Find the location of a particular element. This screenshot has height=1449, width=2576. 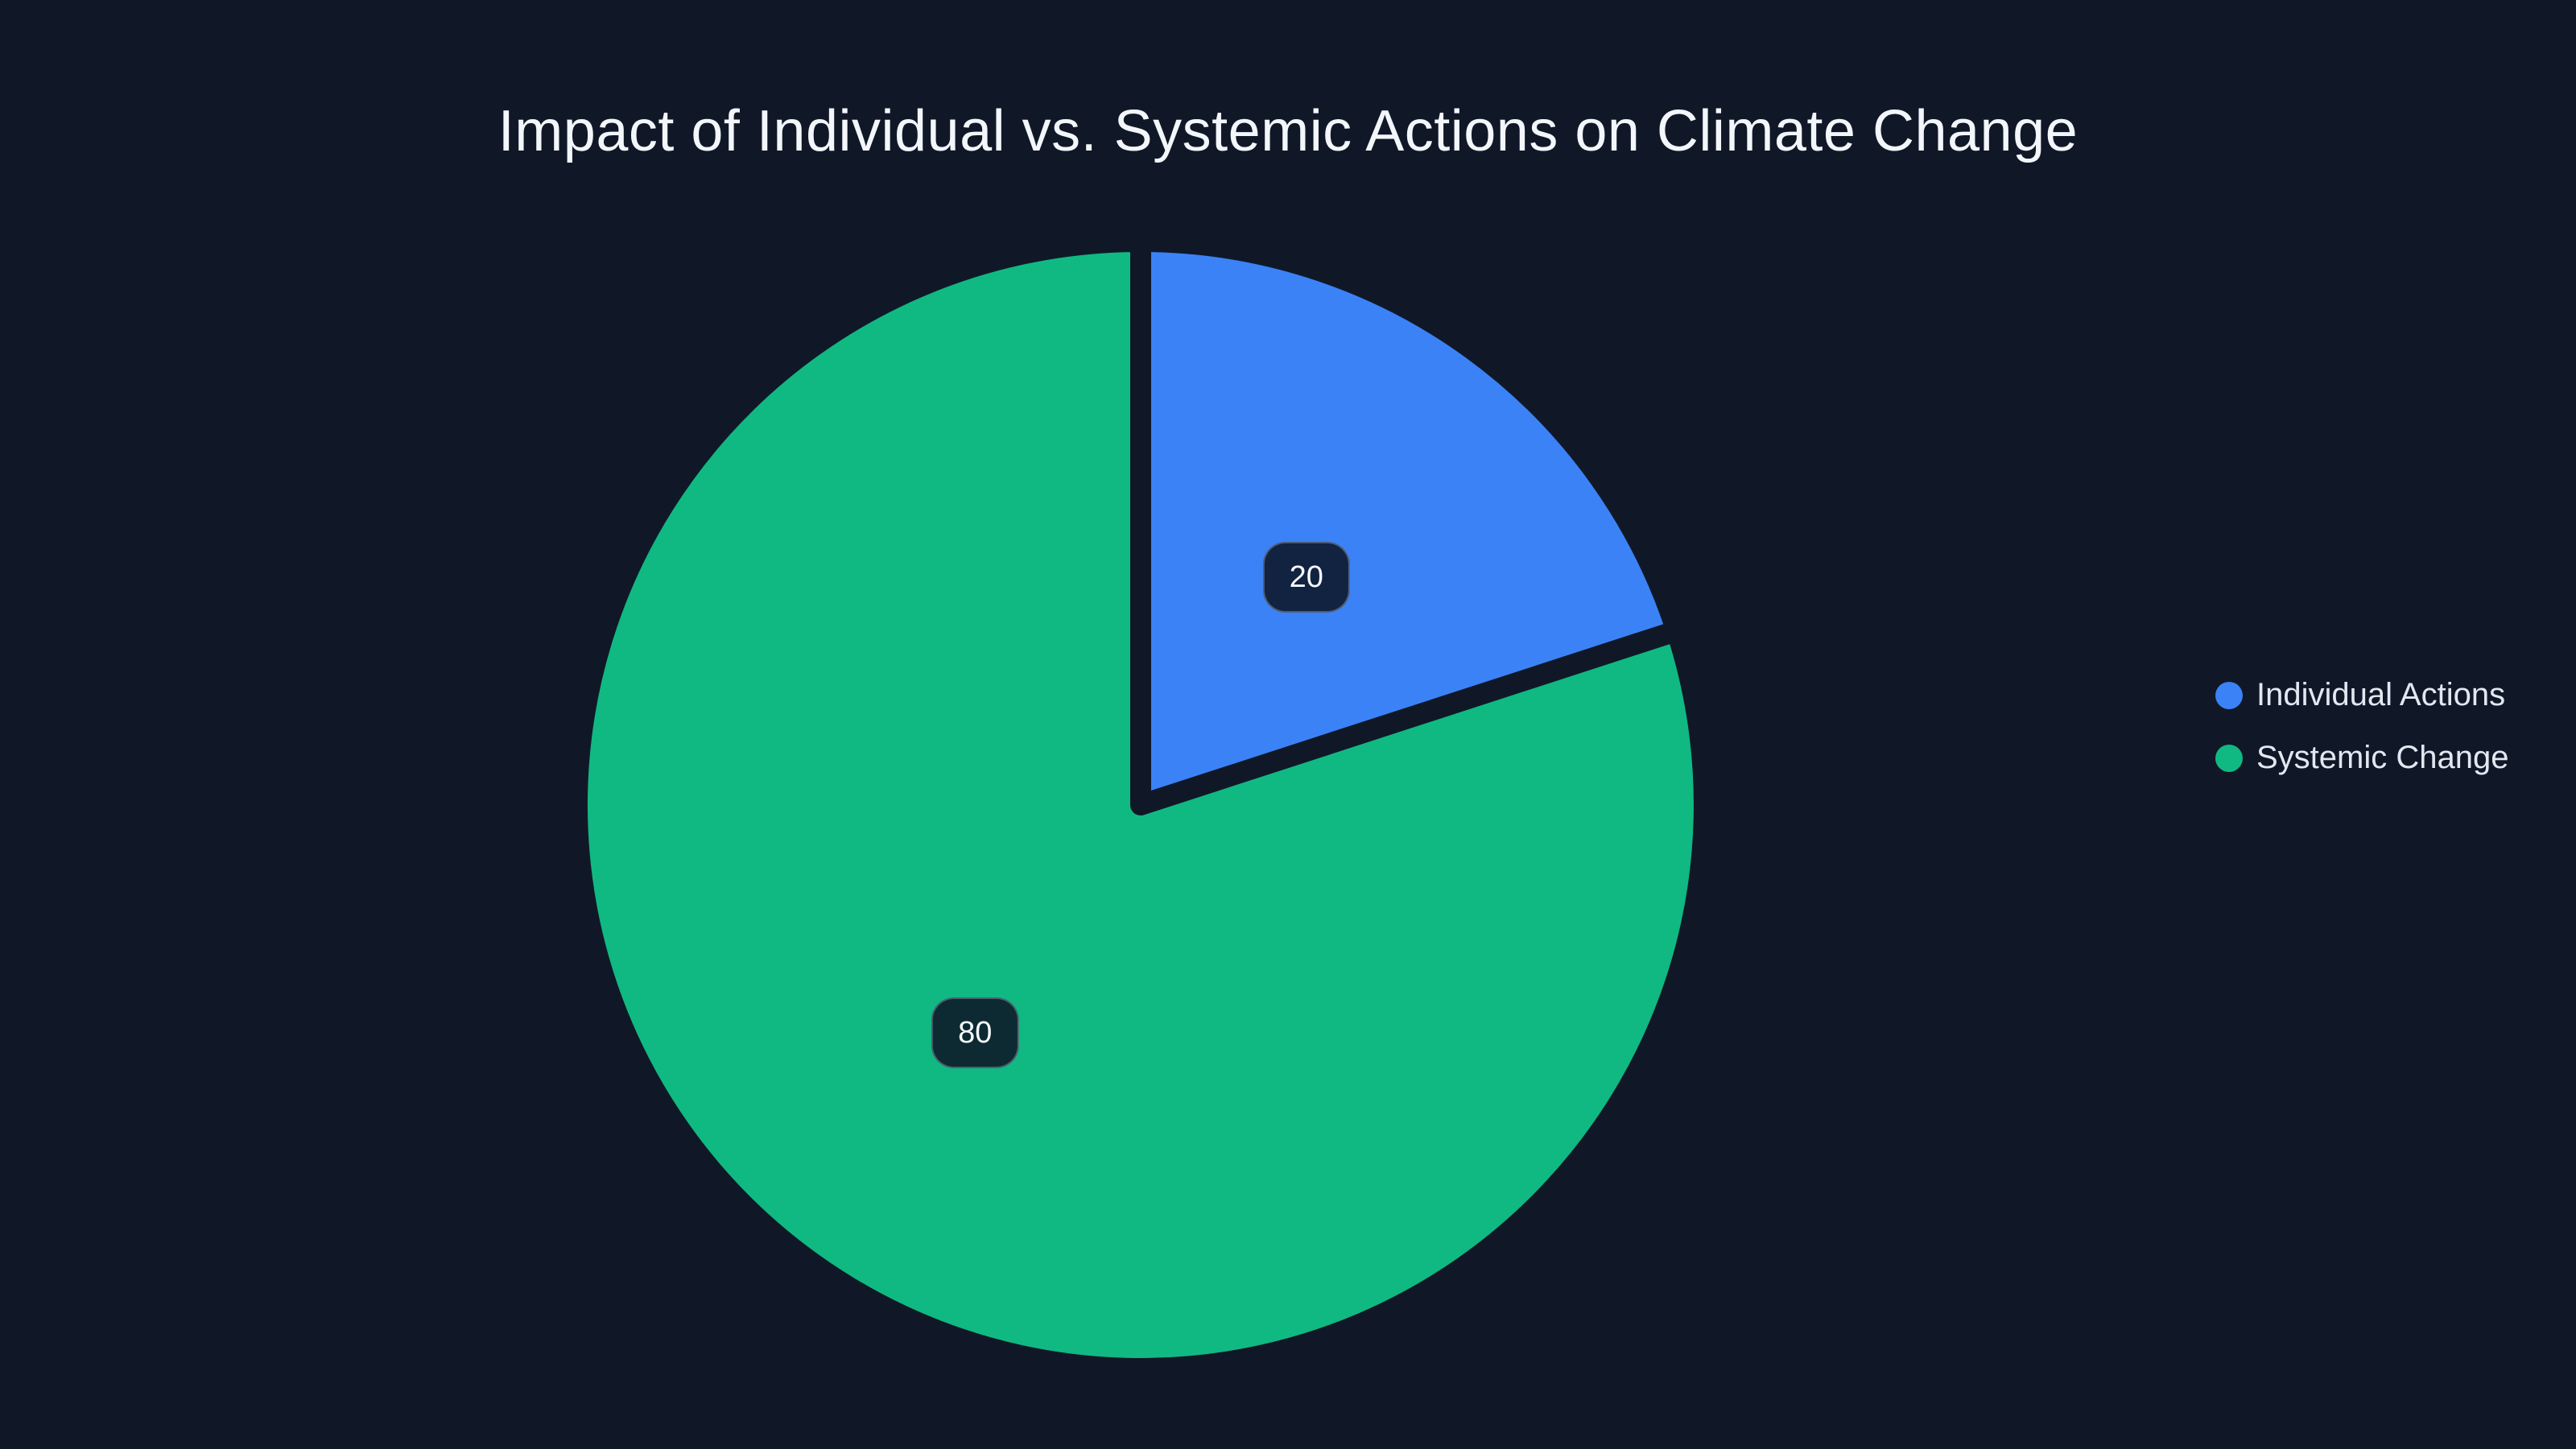

legend-label-systemic-change: Systemic Change is located at coordinates (2382, 757).